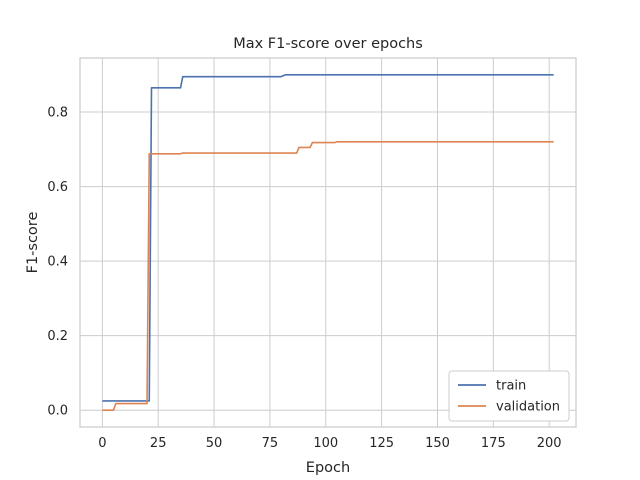  I want to click on legend: train validation, so click(509, 396).